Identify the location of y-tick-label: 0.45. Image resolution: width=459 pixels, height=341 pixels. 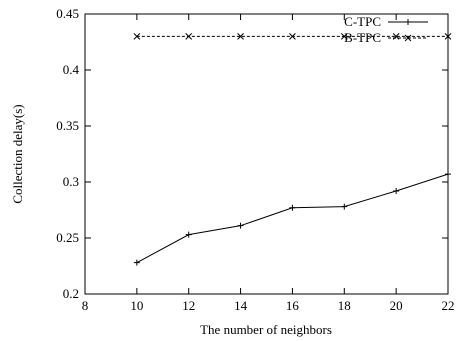
(67, 13).